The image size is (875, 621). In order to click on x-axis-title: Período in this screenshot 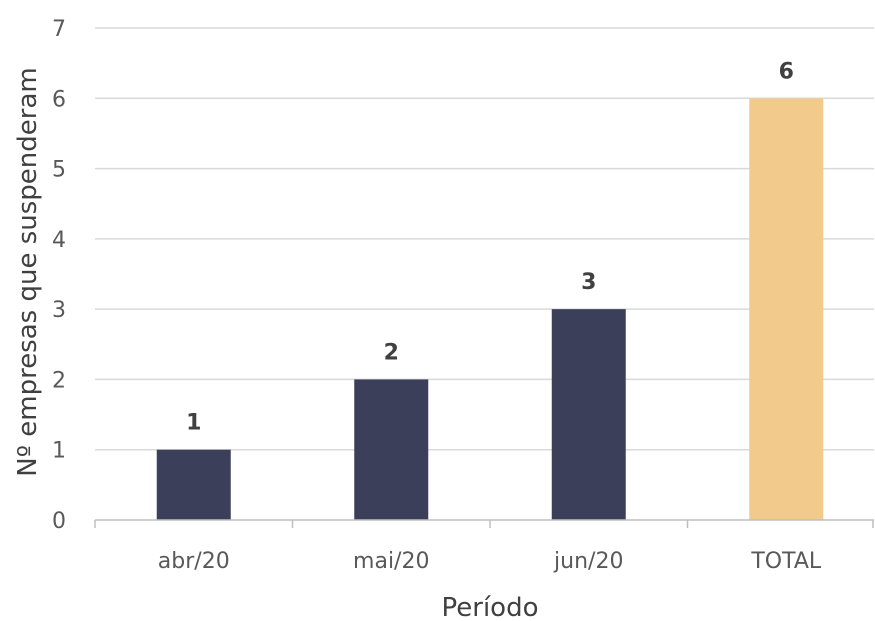, I will do `click(490, 607)`.